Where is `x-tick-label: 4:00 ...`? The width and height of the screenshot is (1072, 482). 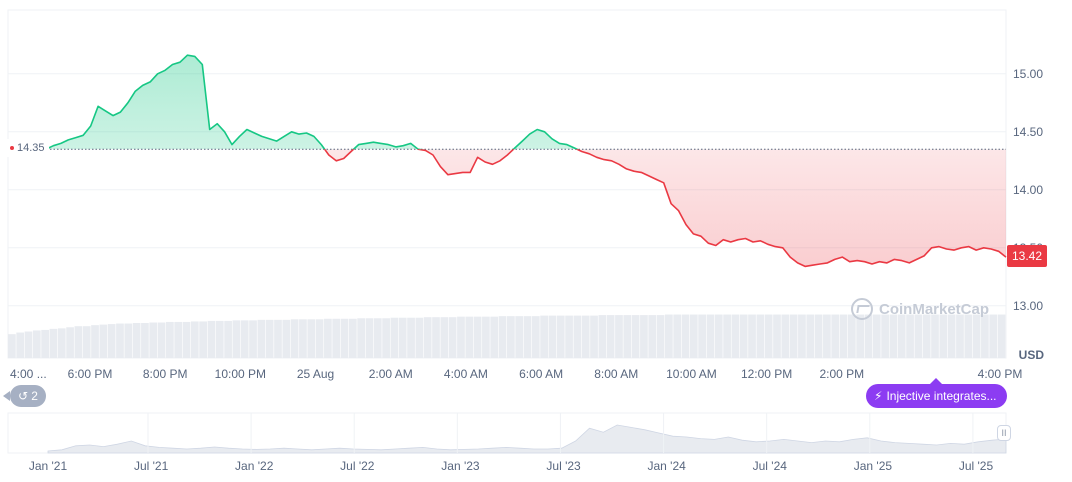
x-tick-label: 4:00 ... is located at coordinates (28, 374).